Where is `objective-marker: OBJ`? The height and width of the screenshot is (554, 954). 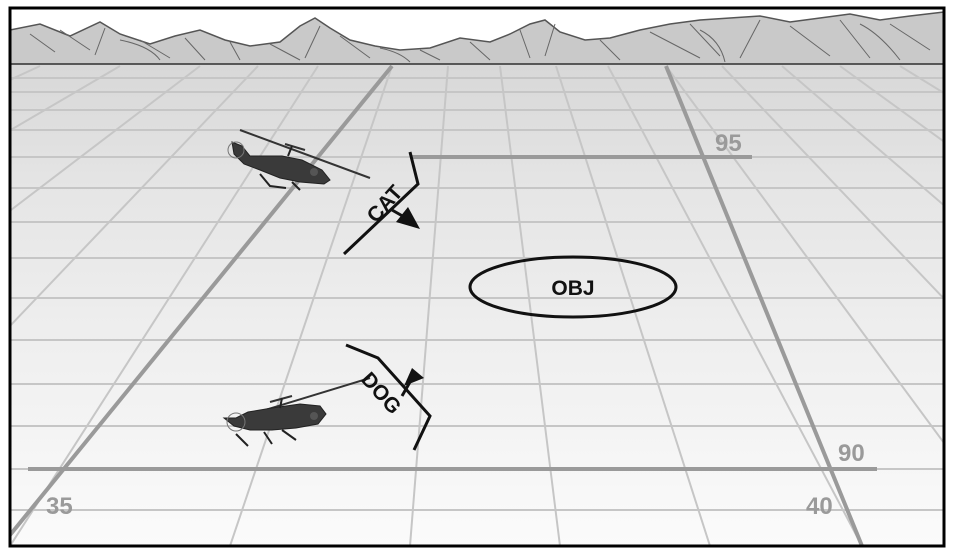
objective-marker: OBJ is located at coordinates (573, 287).